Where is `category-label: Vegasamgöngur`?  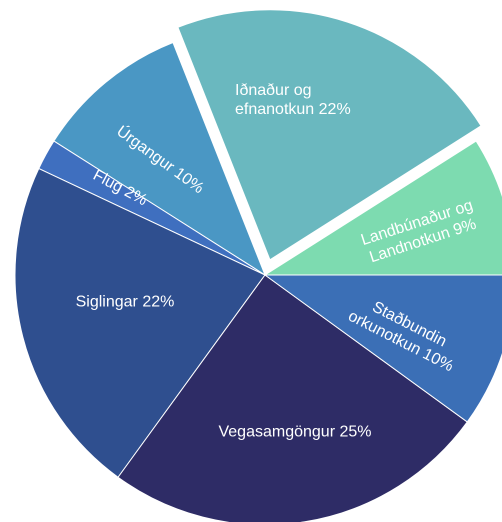
category-label: Vegasamgöngur is located at coordinates (277, 432).